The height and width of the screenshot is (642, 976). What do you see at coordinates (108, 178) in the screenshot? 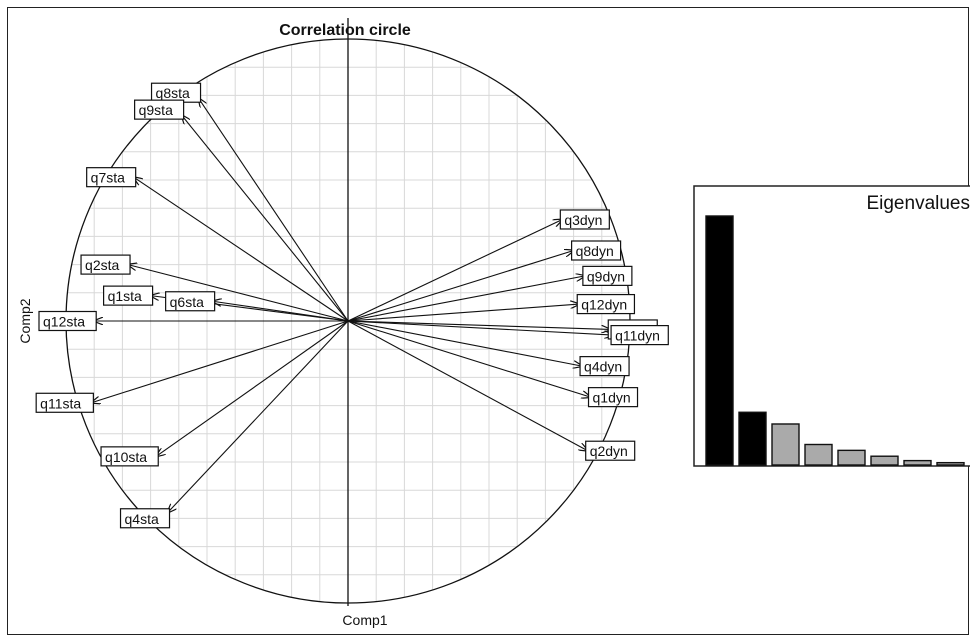
I see `variable-label-text: q7sta` at bounding box center [108, 178].